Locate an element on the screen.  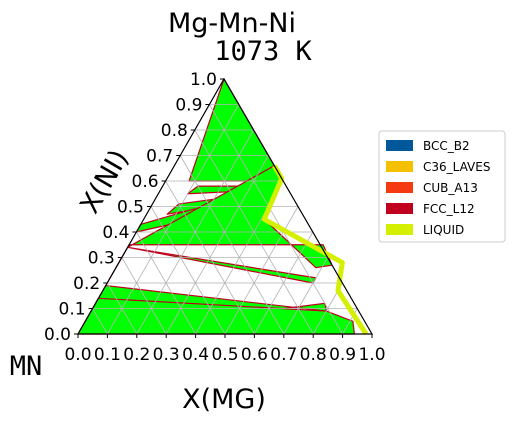
x-tick-label-6: 0.6 is located at coordinates (254, 355).